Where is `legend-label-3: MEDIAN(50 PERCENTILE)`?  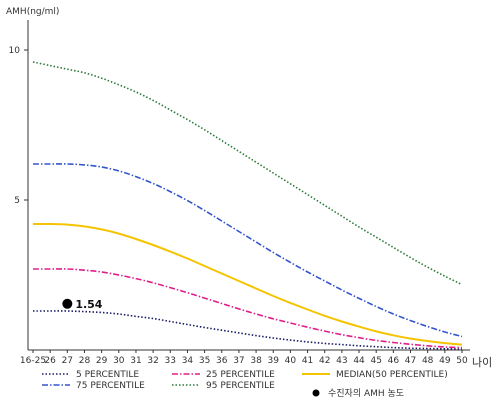 legend-label-3: MEDIAN(50 PERCENTILE) is located at coordinates (392, 375).